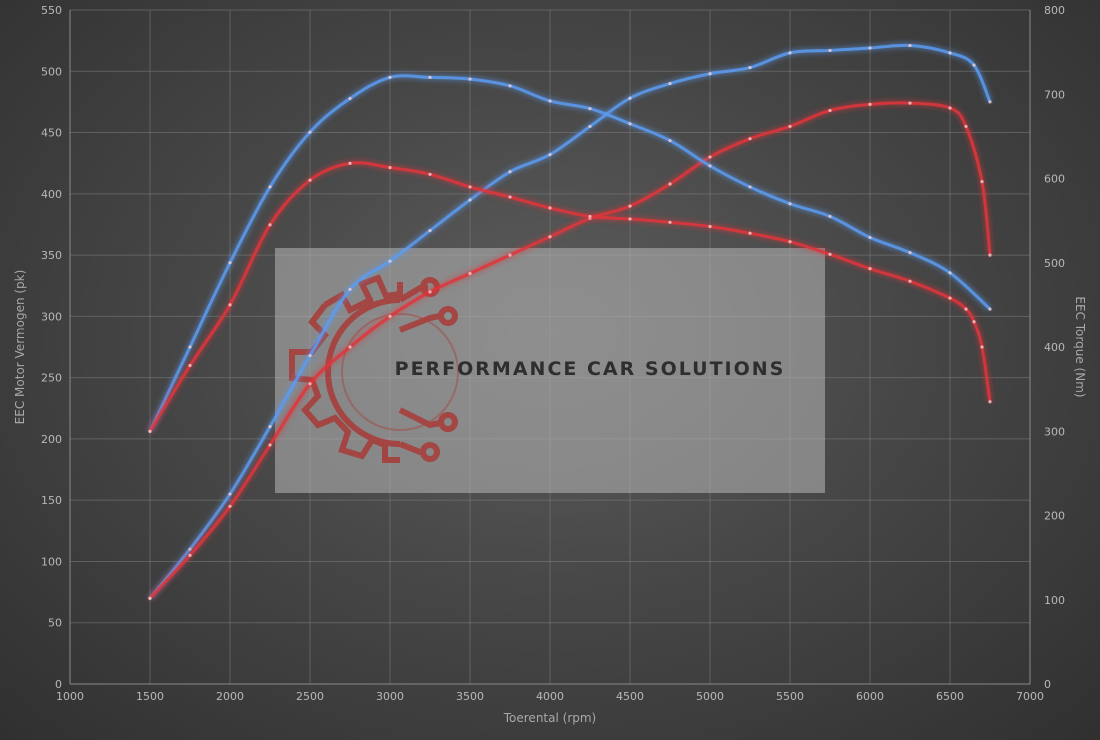 Image resolution: width=1100 pixels, height=740 pixels. Describe the element at coordinates (230, 696) in the screenshot. I see `x-tick-label: 2000` at that location.